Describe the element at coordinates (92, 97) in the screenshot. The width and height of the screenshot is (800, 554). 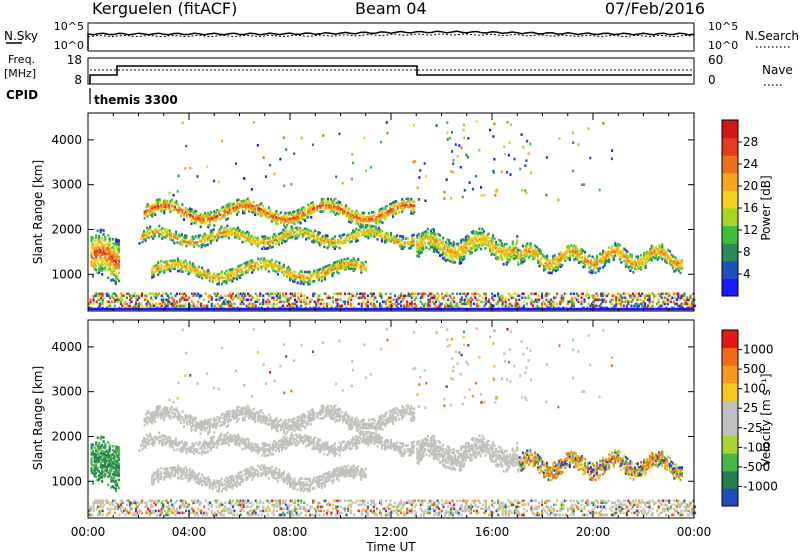
I see `cpid-row: CPID themis 3300` at that location.